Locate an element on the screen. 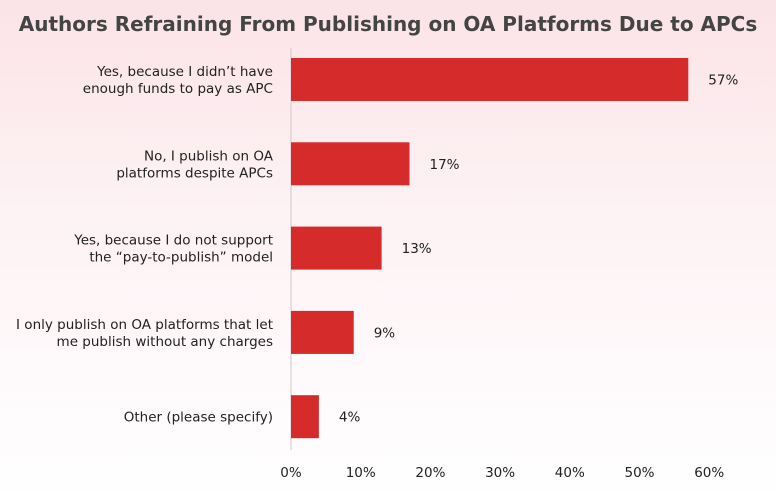 The height and width of the screenshot is (500, 776). x-tick-label: 50% is located at coordinates (639, 473).